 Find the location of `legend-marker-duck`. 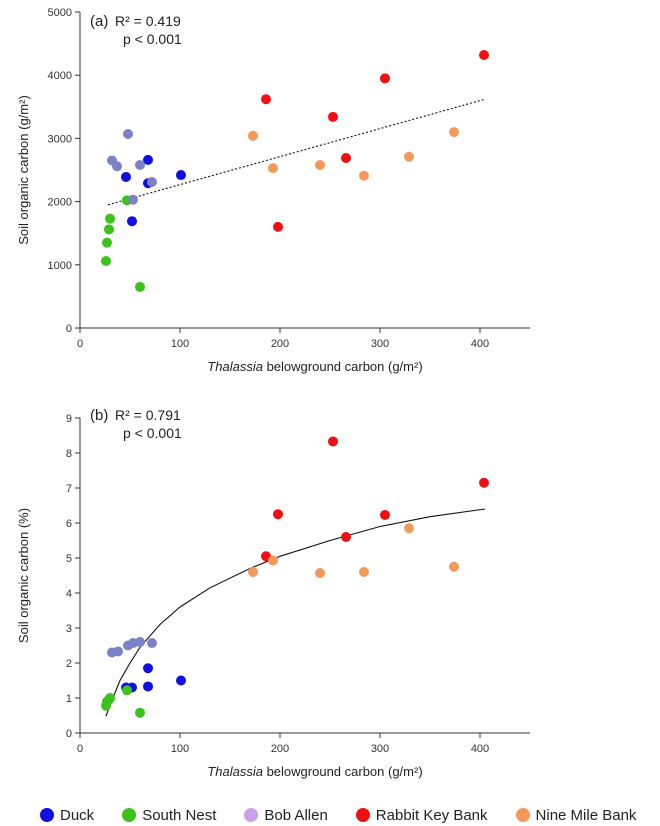

legend-marker-duck is located at coordinates (47, 815).